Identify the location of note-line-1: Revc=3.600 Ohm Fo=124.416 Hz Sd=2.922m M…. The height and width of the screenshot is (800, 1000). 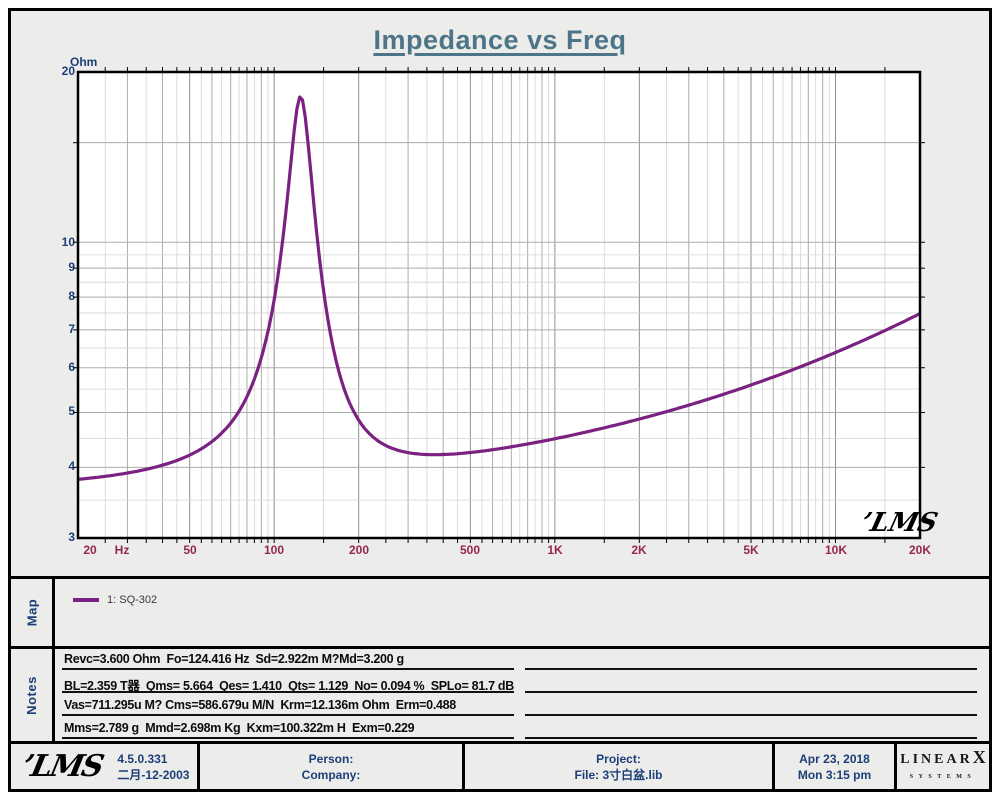
(288, 661).